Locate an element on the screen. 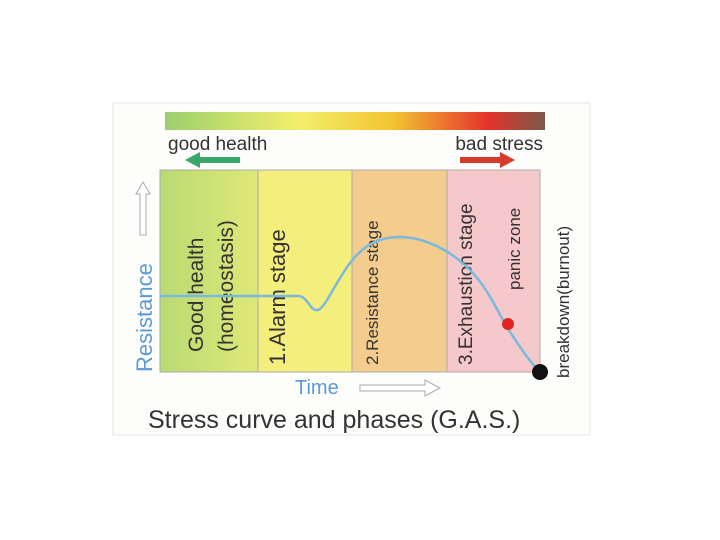 Image resolution: width=720 pixels, height=540 pixels. x-axis-label: Time is located at coordinates (317, 388).